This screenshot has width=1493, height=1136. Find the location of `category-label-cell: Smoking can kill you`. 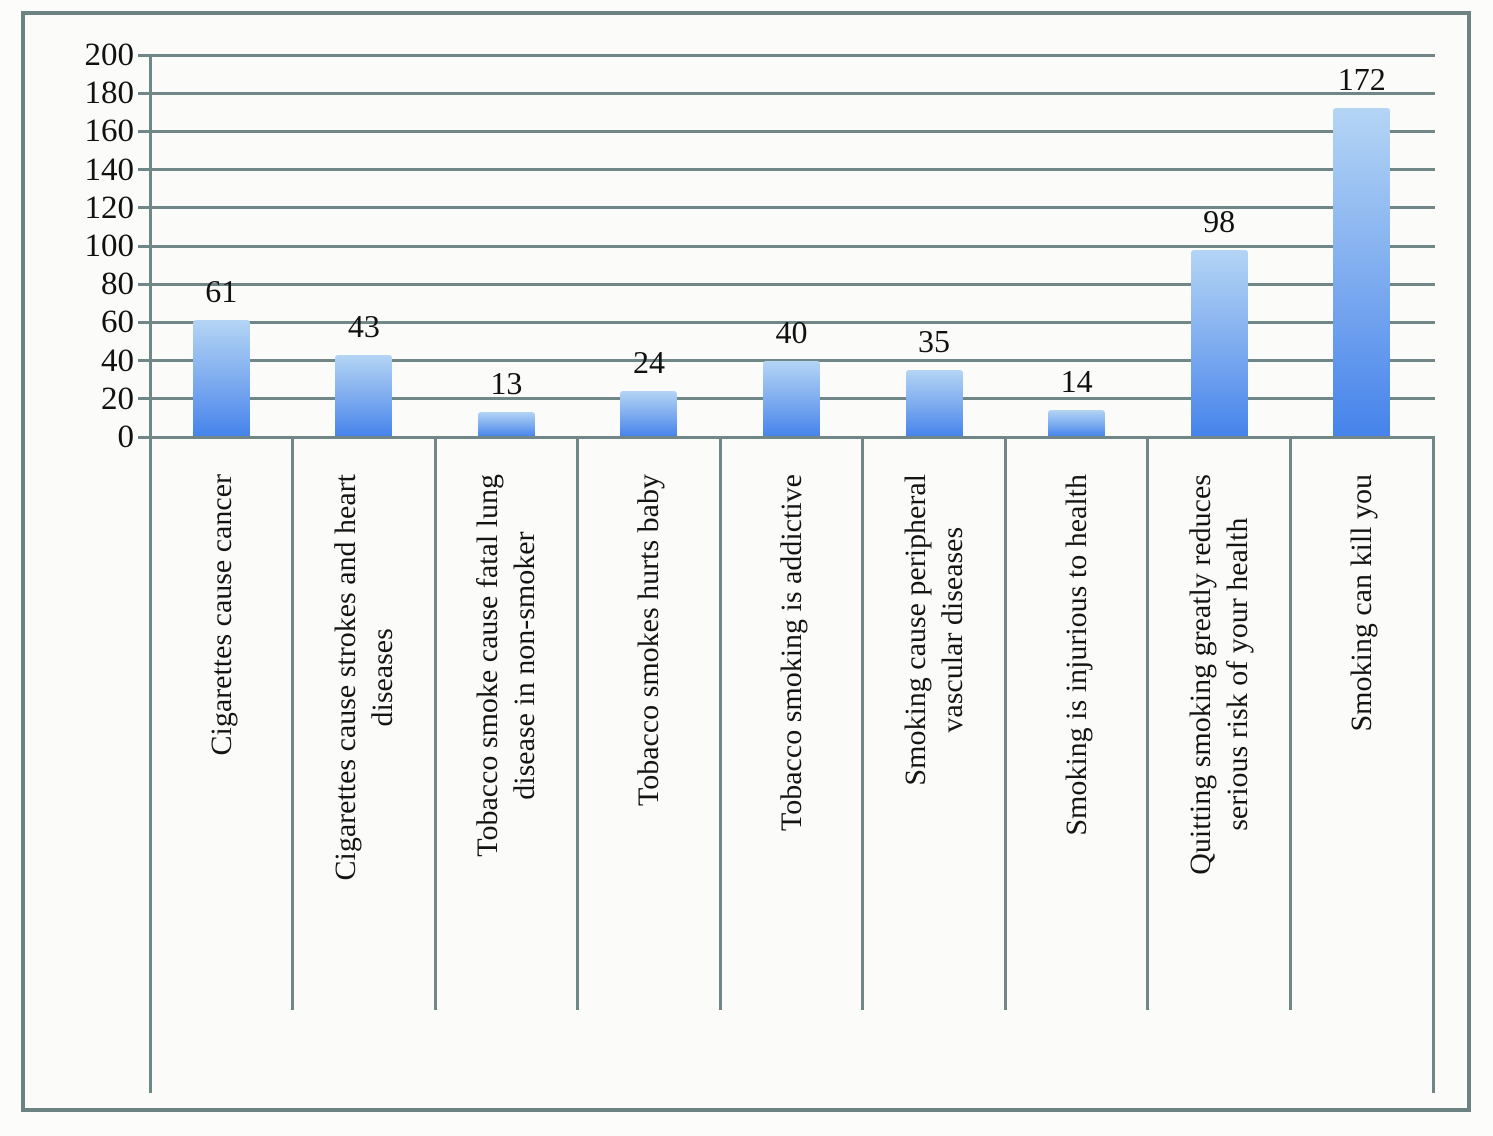

category-label-cell: Smoking can kill you is located at coordinates (1361, 603).